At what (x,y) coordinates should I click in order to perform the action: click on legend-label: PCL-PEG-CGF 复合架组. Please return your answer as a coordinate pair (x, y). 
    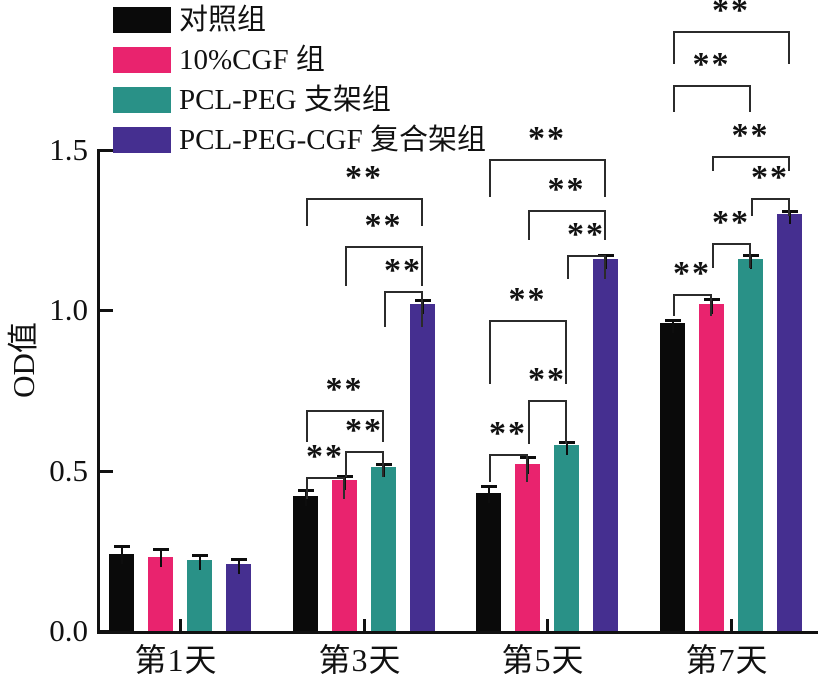
    Looking at the image, I should click on (332, 140).